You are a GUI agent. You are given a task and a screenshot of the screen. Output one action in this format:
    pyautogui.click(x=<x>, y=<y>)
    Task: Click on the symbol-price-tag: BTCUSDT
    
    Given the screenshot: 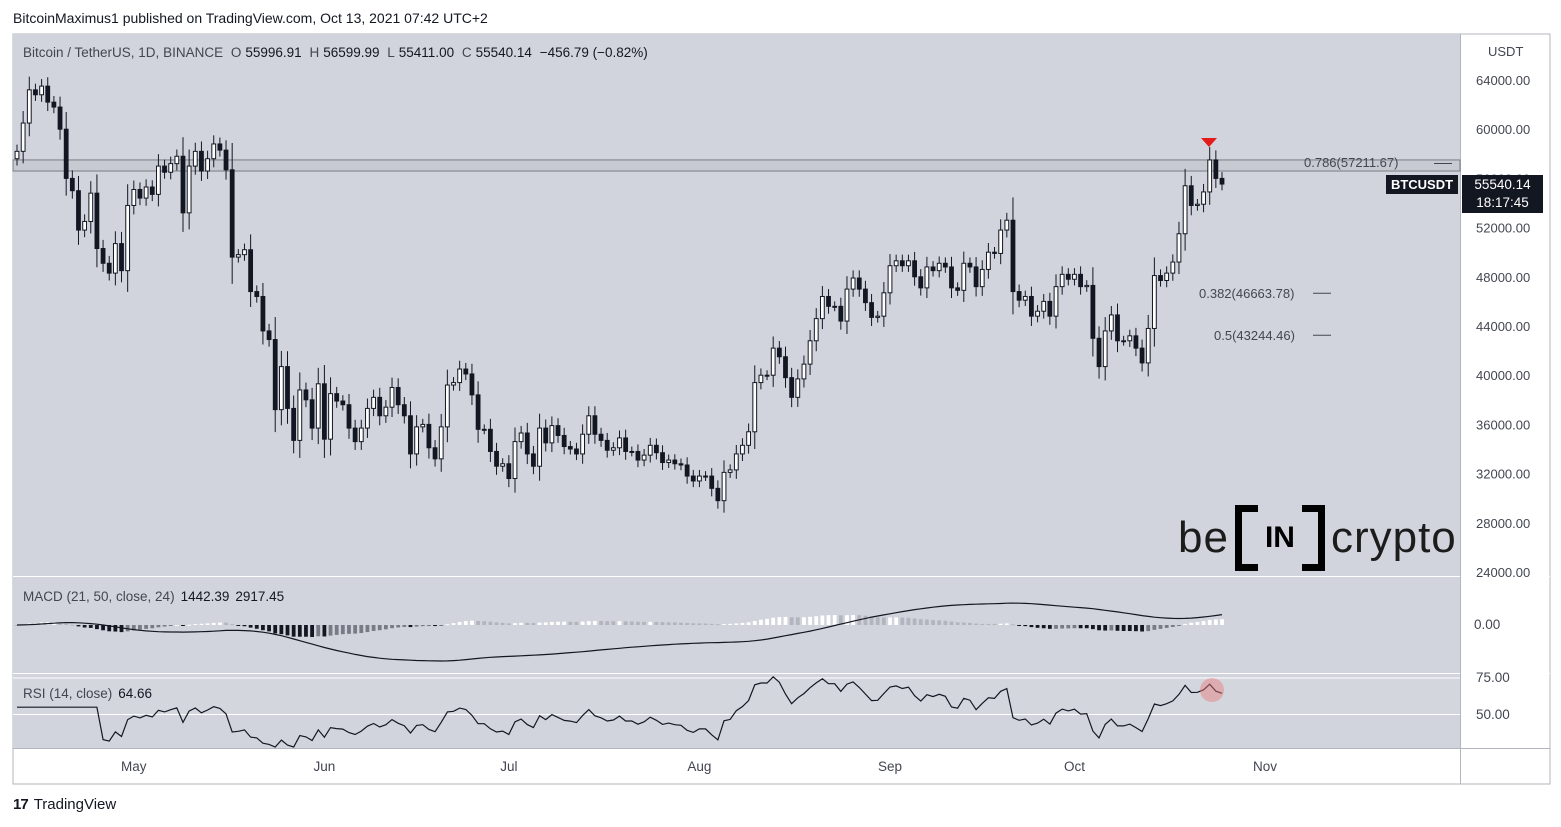 What is the action you would take?
    pyautogui.click(x=1422, y=184)
    